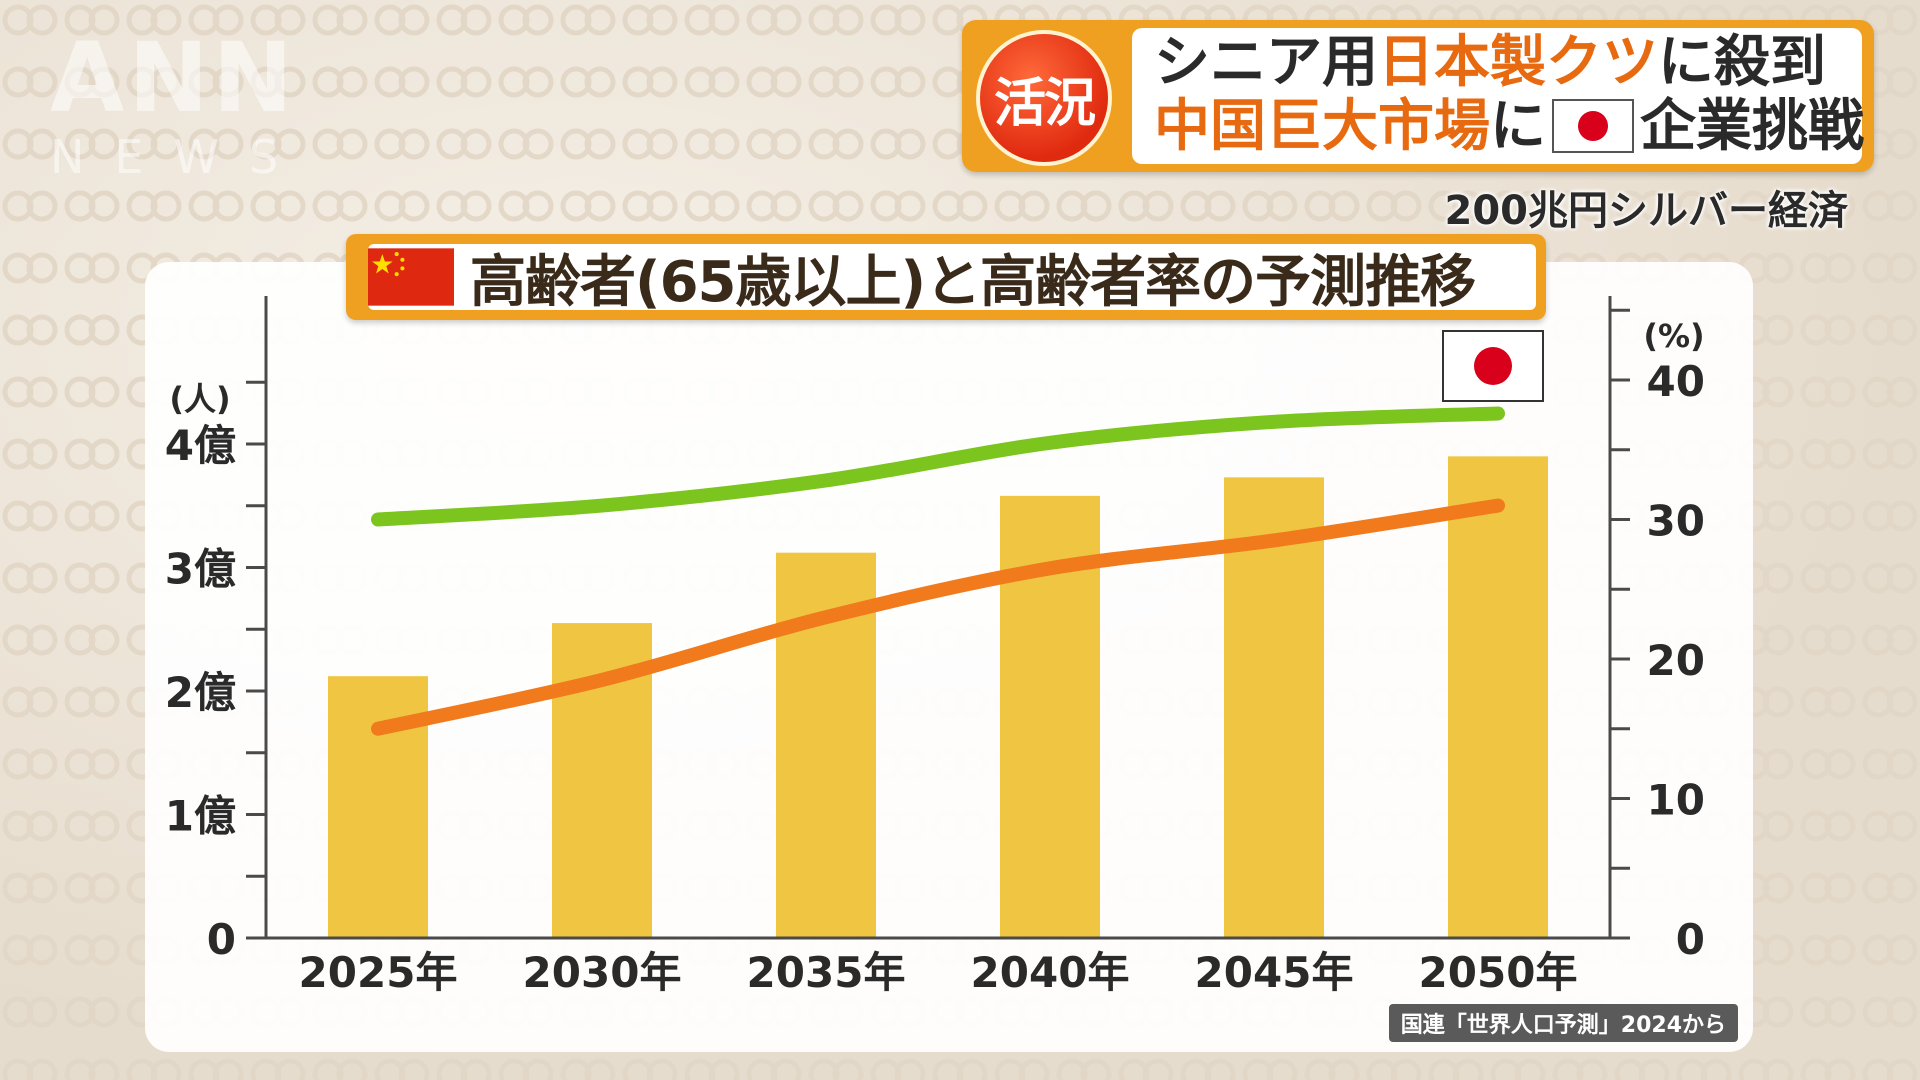 This screenshot has width=1920, height=1080. What do you see at coordinates (1050, 972) in the screenshot?
I see `x-tick-label: 2040年` at bounding box center [1050, 972].